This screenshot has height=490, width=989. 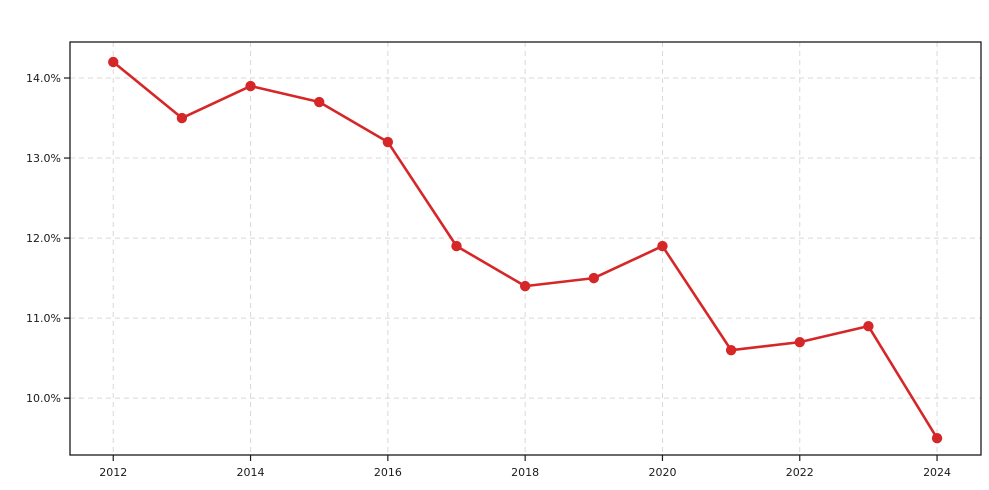 I want to click on y-tick-label: 11.0%, so click(x=43, y=318).